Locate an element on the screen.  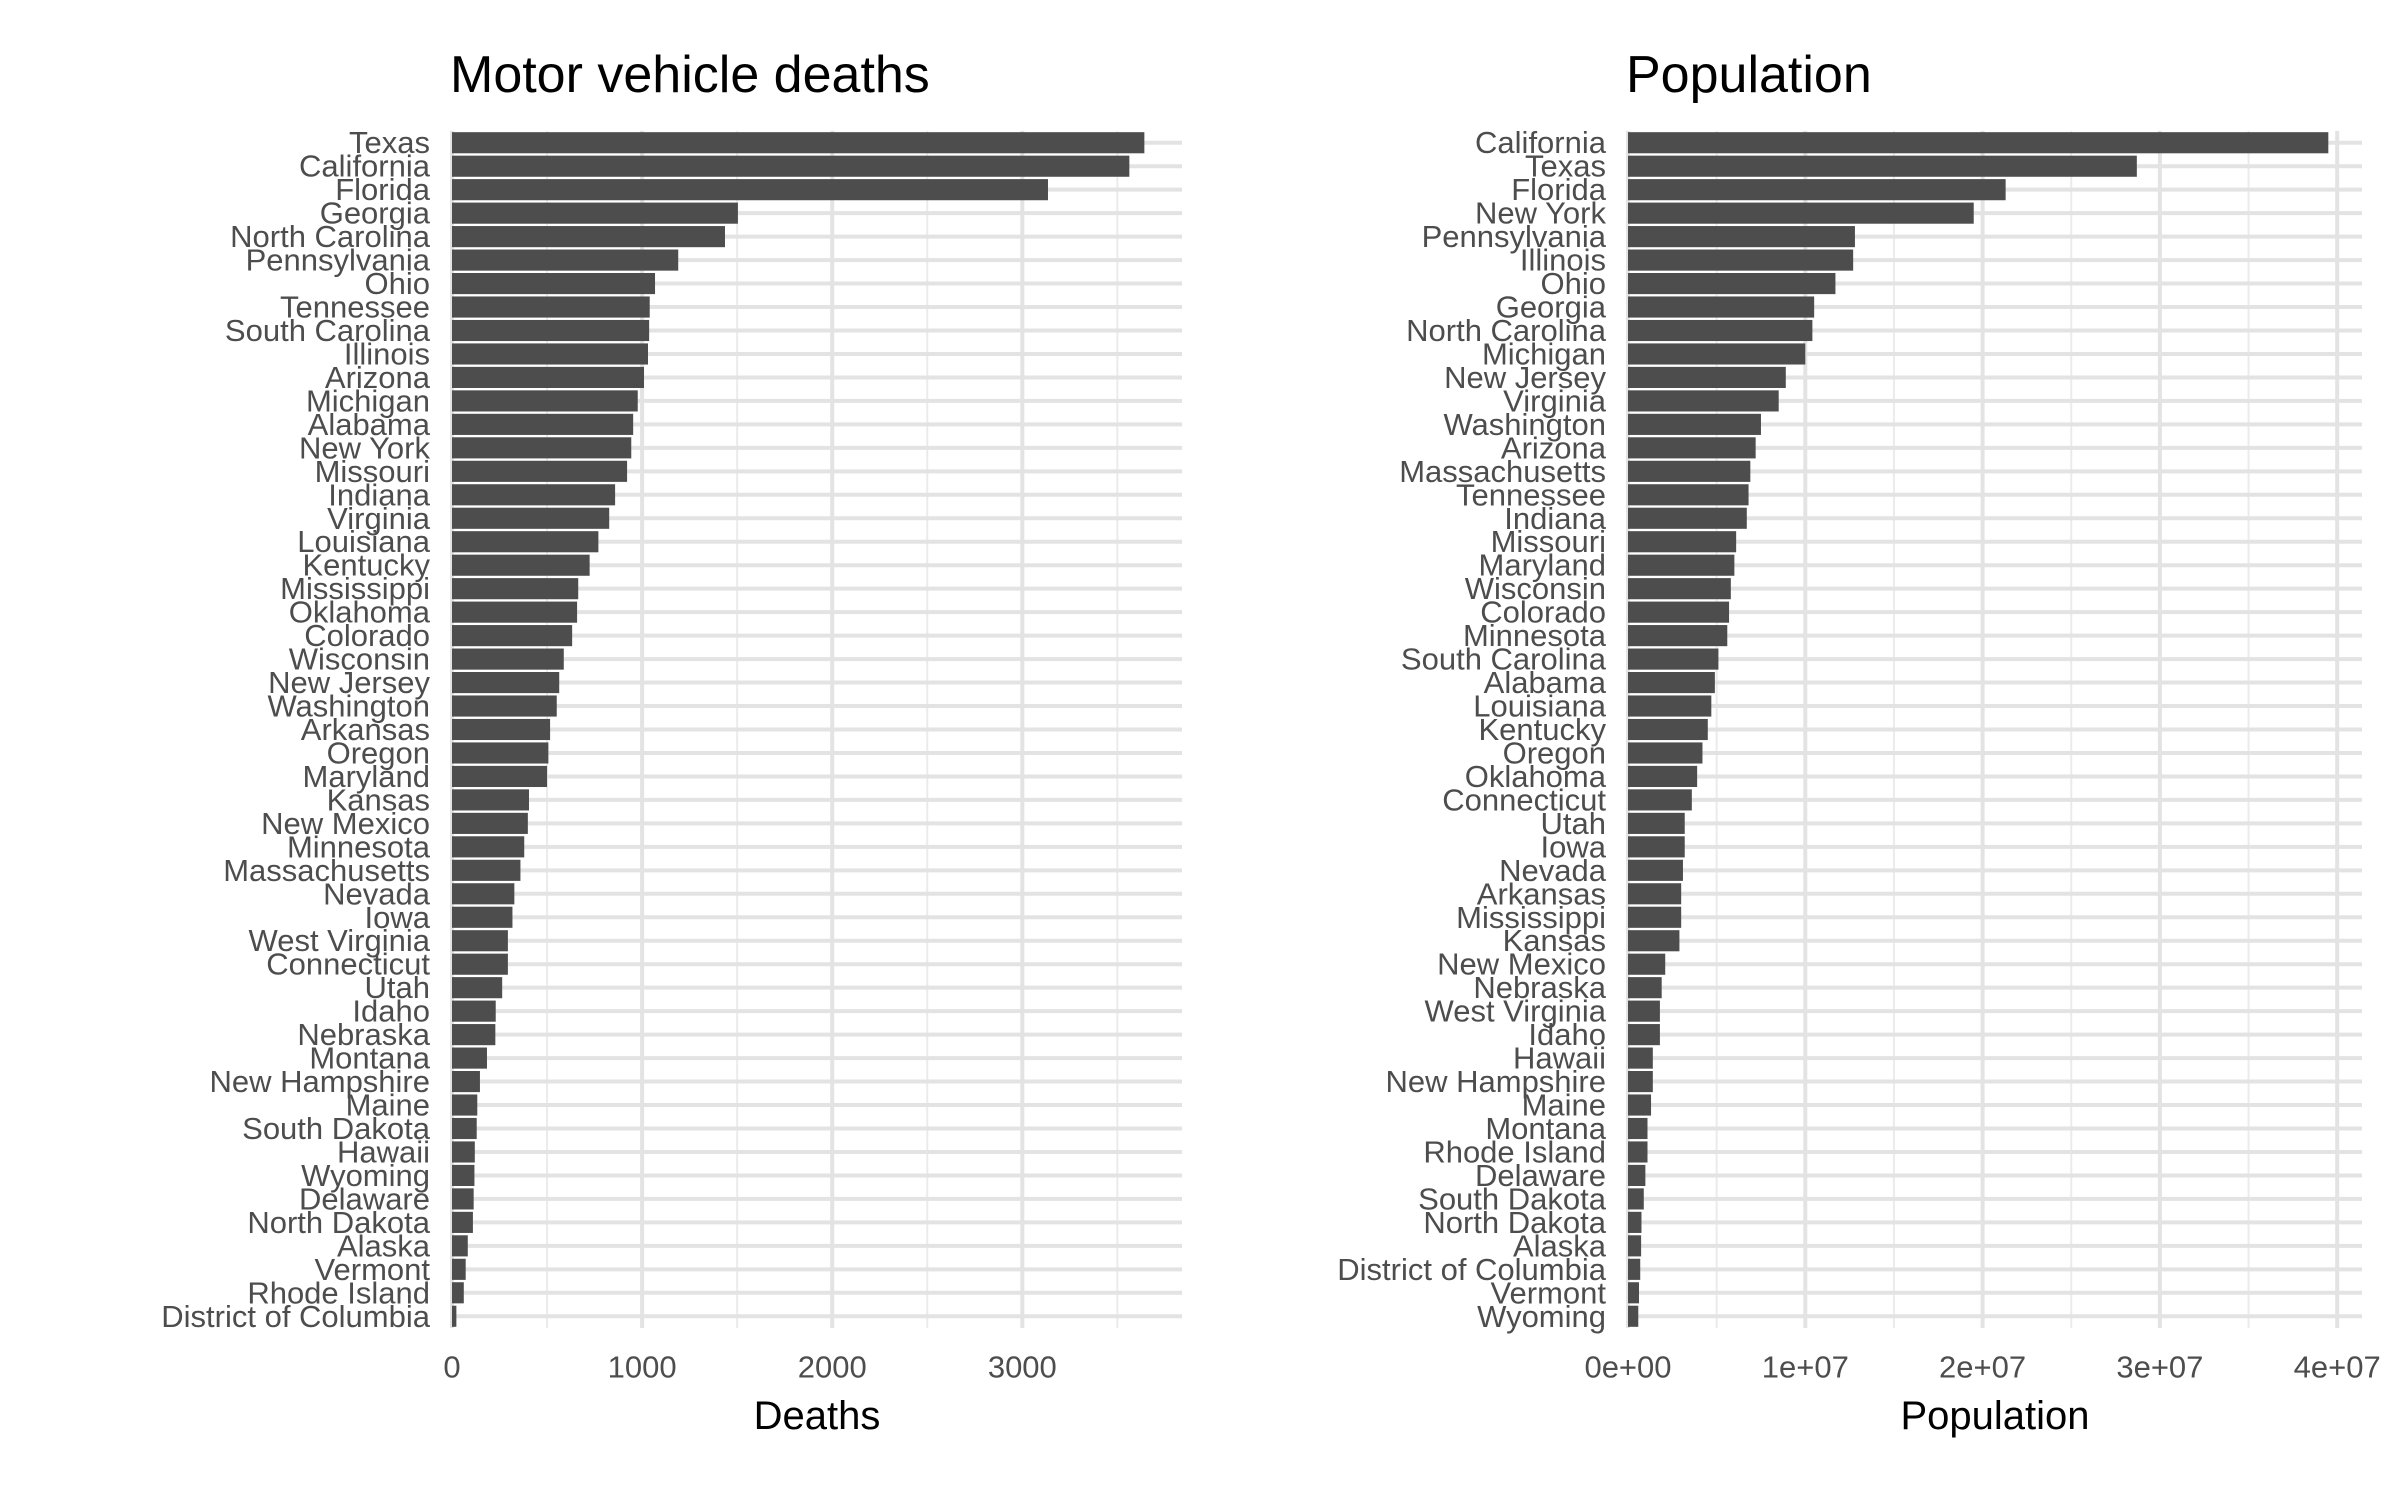
bar-michigan is located at coordinates (545, 401).